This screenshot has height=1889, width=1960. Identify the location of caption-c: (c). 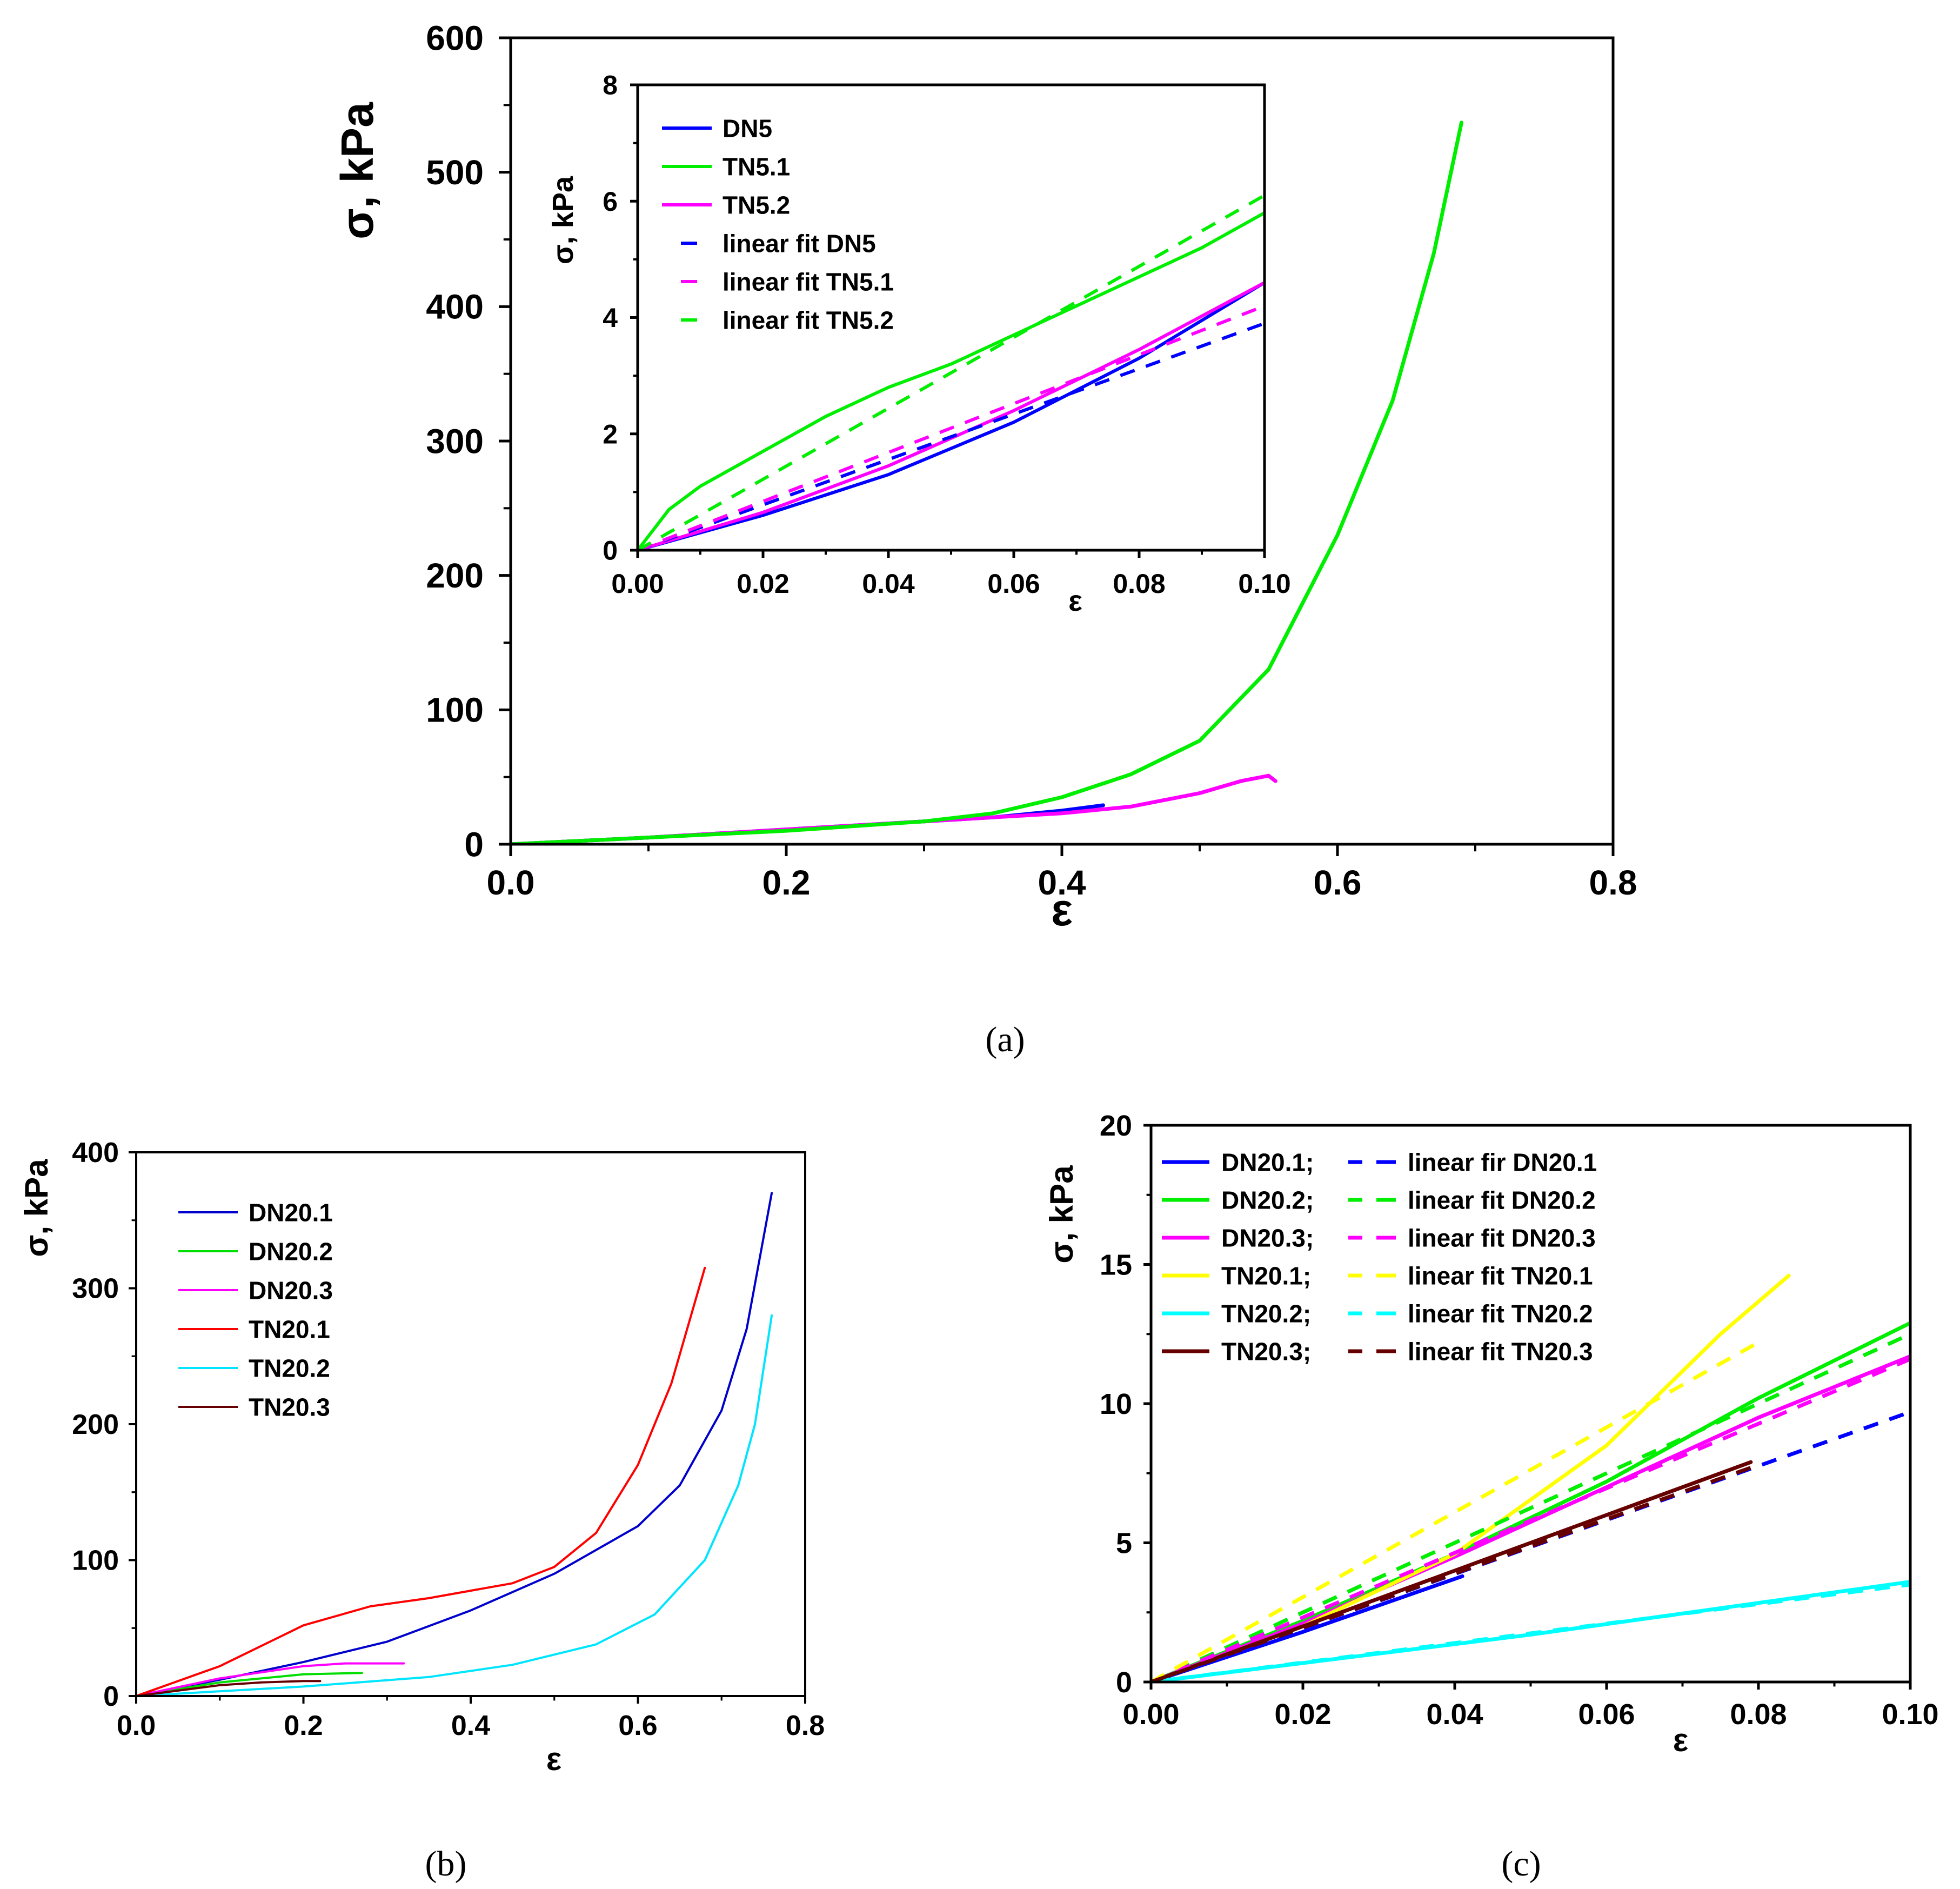
(1521, 1864).